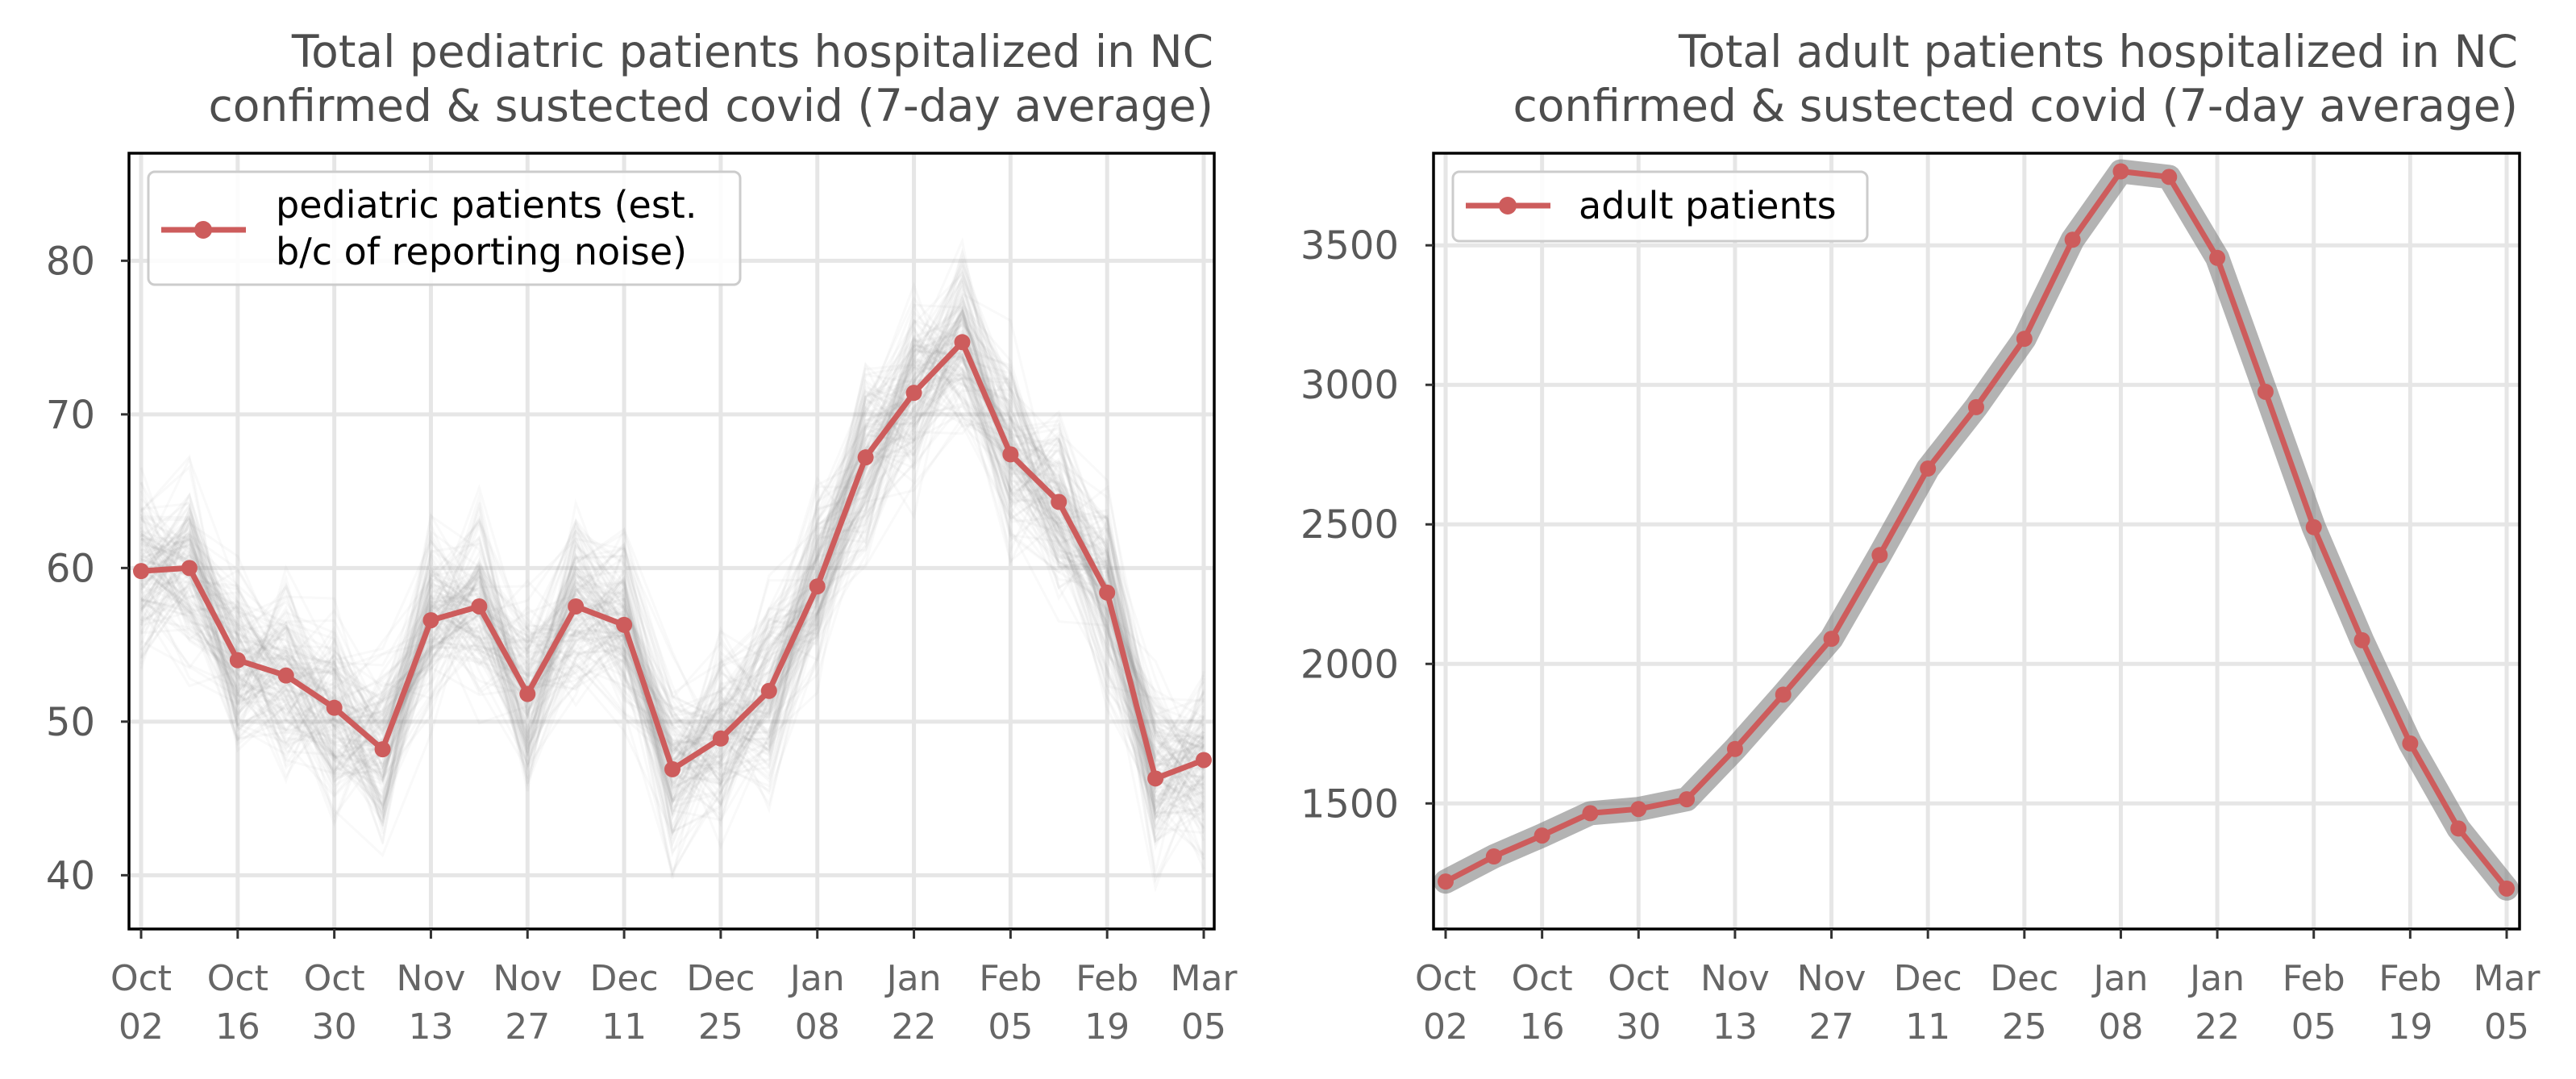  Describe the element at coordinates (335, 1027) in the screenshot. I see `pediatric-x-tick-label-day: 30` at that location.